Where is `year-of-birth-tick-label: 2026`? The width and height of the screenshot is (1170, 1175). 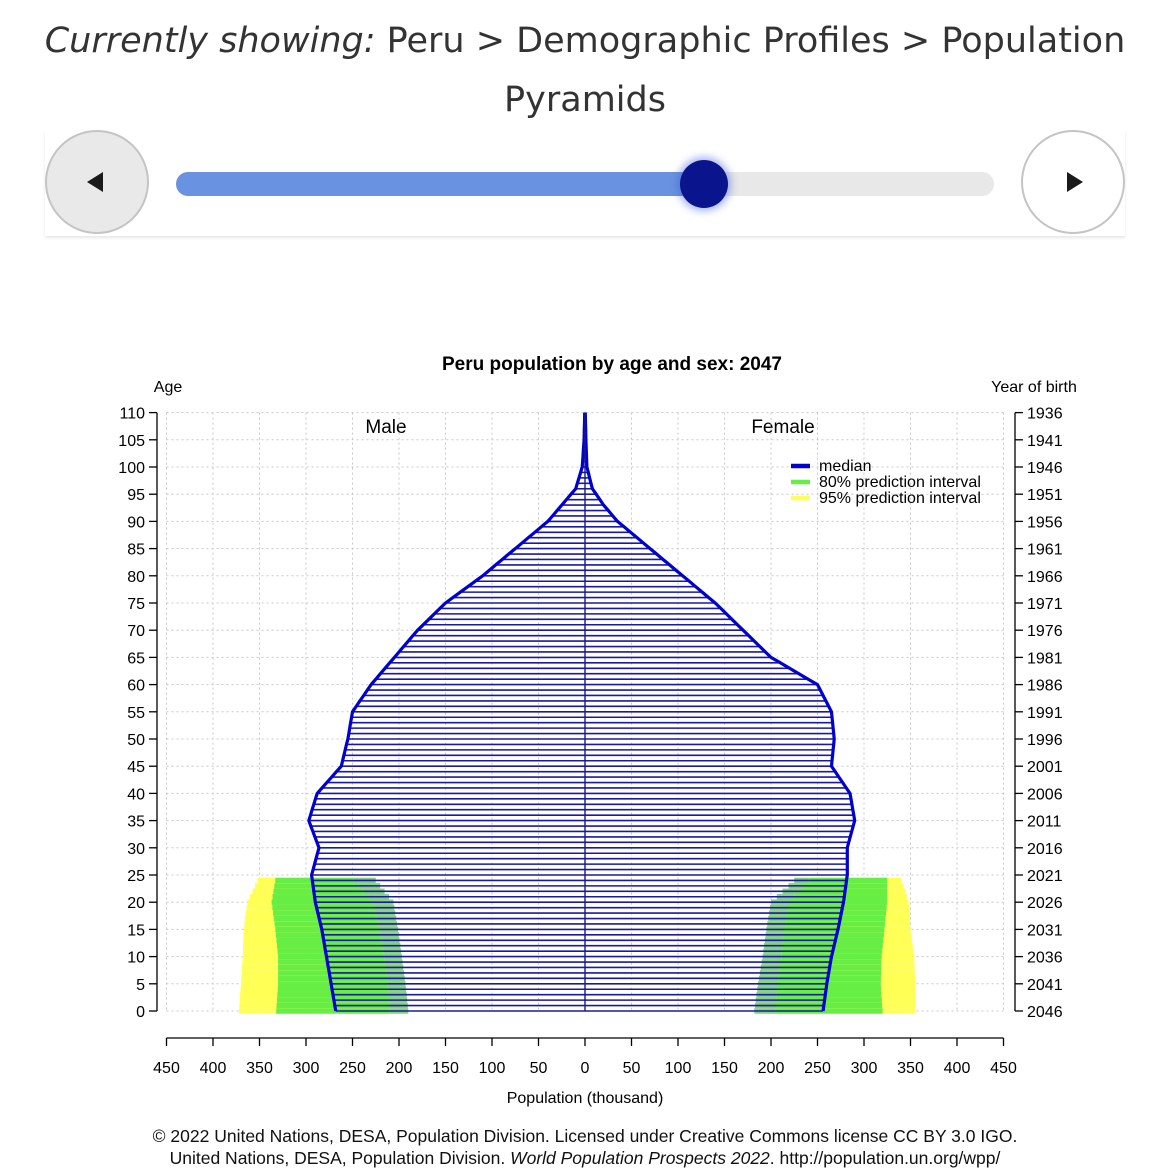 year-of-birth-tick-label: 2026 is located at coordinates (1045, 903).